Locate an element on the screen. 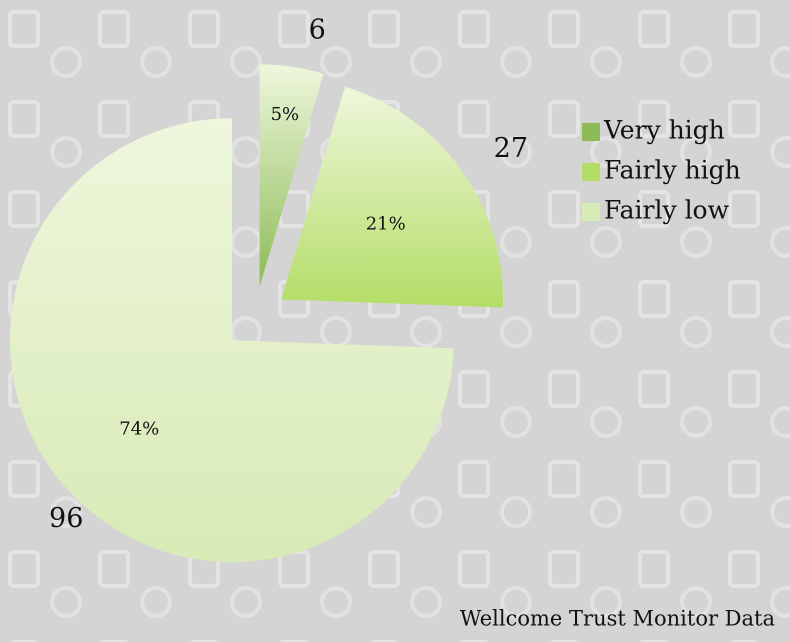 This screenshot has width=790, height=642. legend-label: Fairly low is located at coordinates (667, 210).